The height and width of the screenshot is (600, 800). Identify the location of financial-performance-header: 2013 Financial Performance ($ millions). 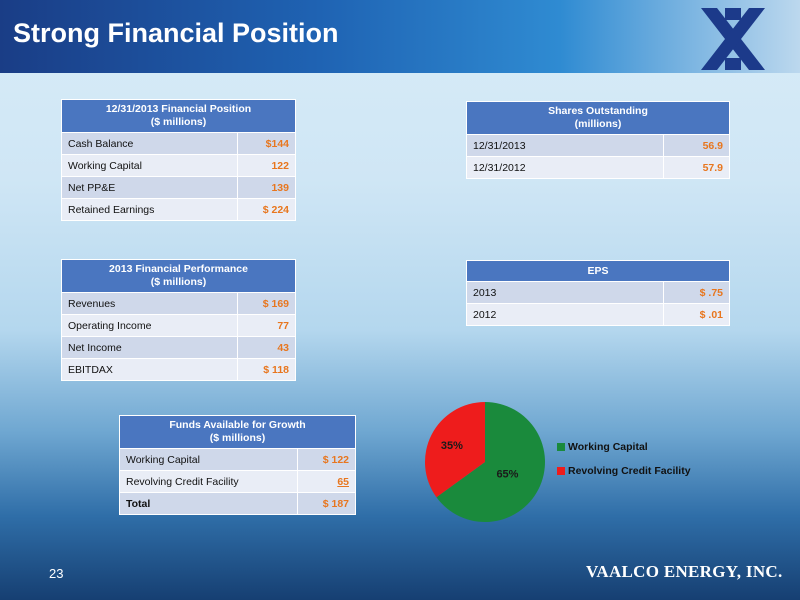
(178, 276).